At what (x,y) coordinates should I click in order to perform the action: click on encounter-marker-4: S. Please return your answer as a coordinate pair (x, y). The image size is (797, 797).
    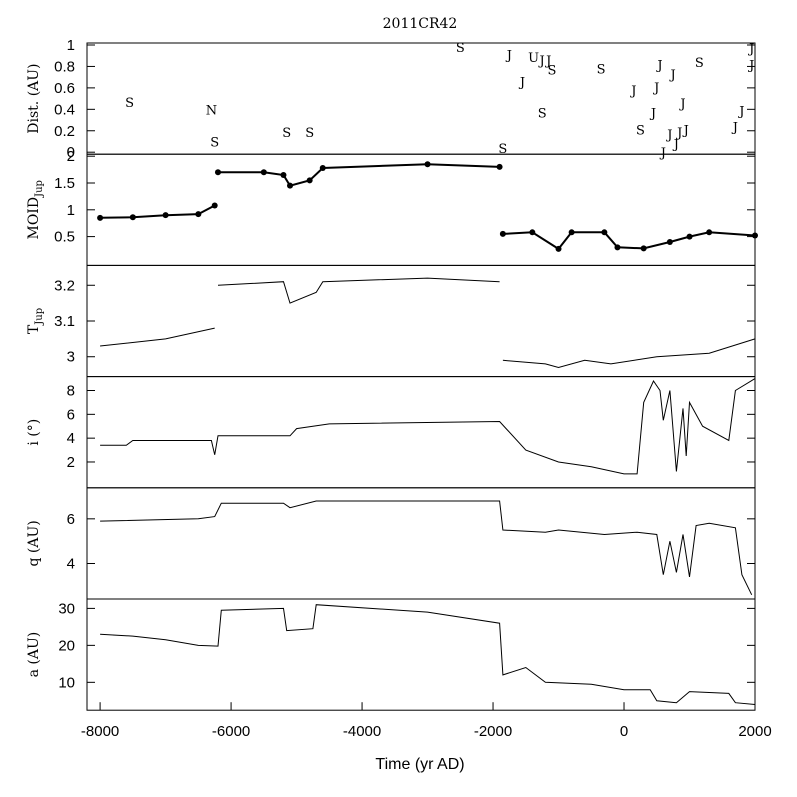
    Looking at the image, I should click on (309, 133).